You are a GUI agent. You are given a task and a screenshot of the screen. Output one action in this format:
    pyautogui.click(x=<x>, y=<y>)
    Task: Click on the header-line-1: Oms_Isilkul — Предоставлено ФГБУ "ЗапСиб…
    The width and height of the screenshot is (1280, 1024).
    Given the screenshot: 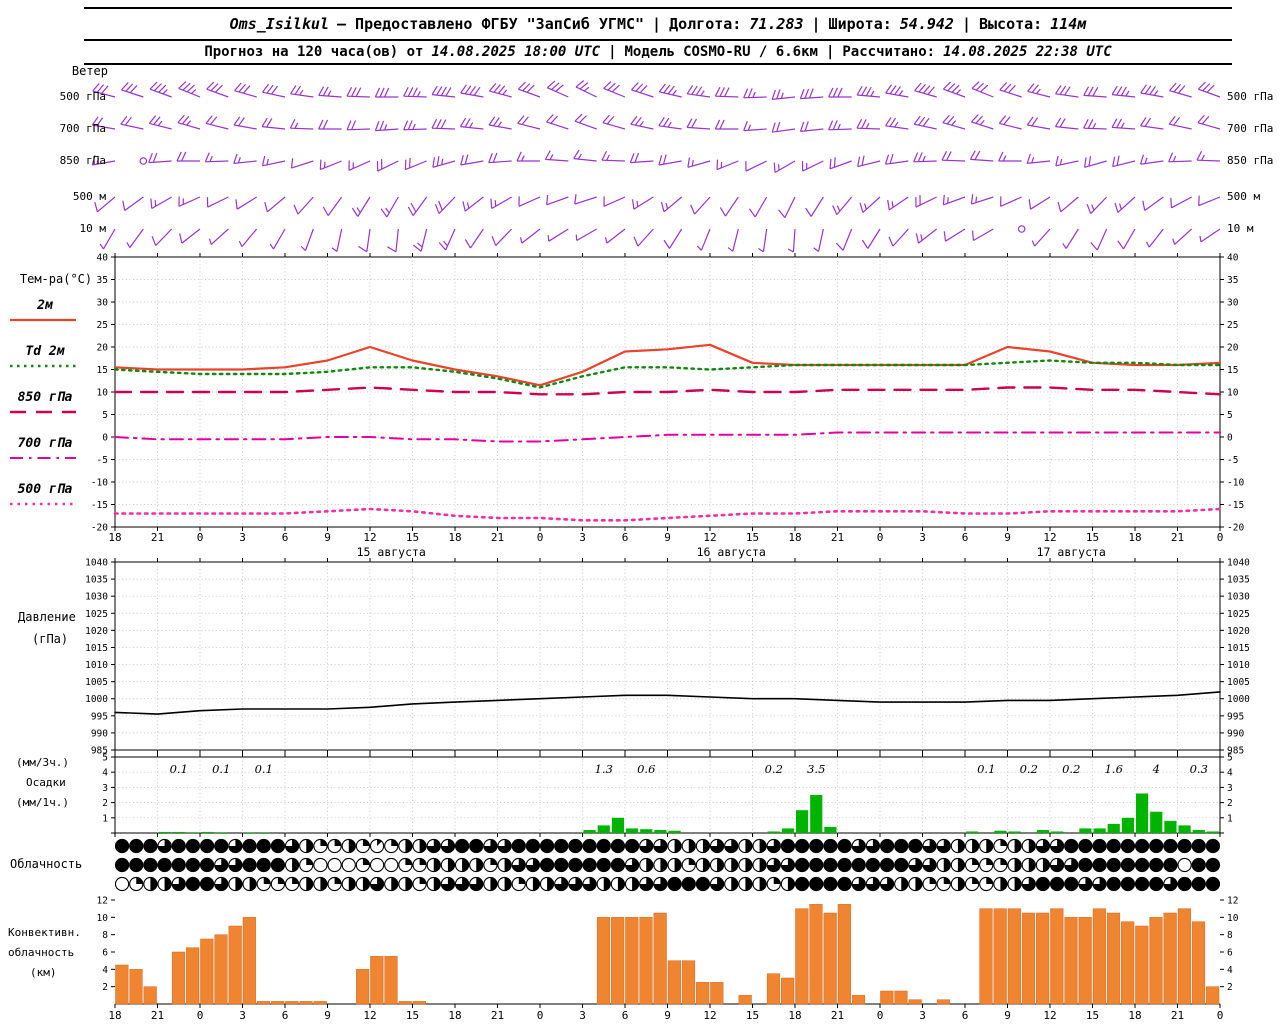 What is the action you would take?
    pyautogui.click(x=658, y=25)
    